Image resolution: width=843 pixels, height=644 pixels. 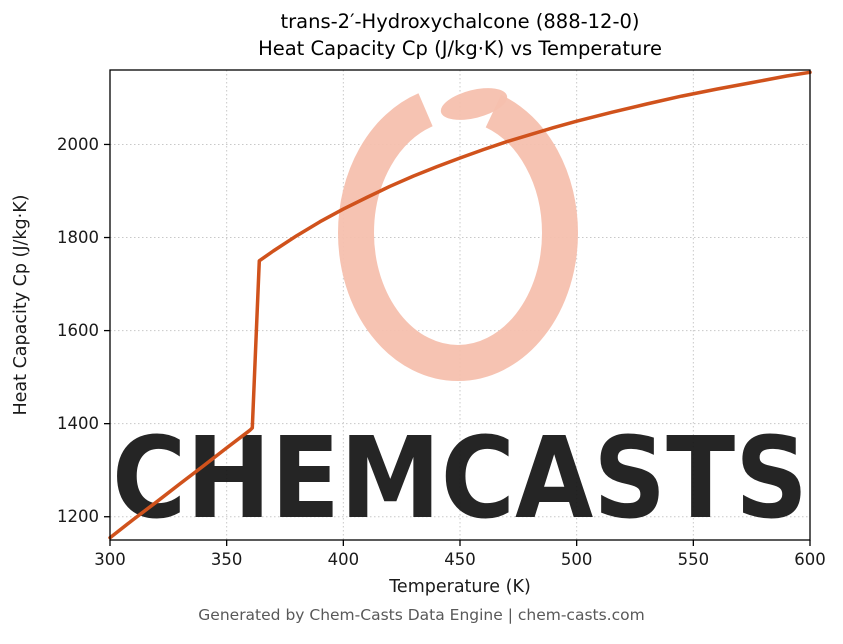 I want to click on x-tick-label: 350, so click(x=227, y=559).